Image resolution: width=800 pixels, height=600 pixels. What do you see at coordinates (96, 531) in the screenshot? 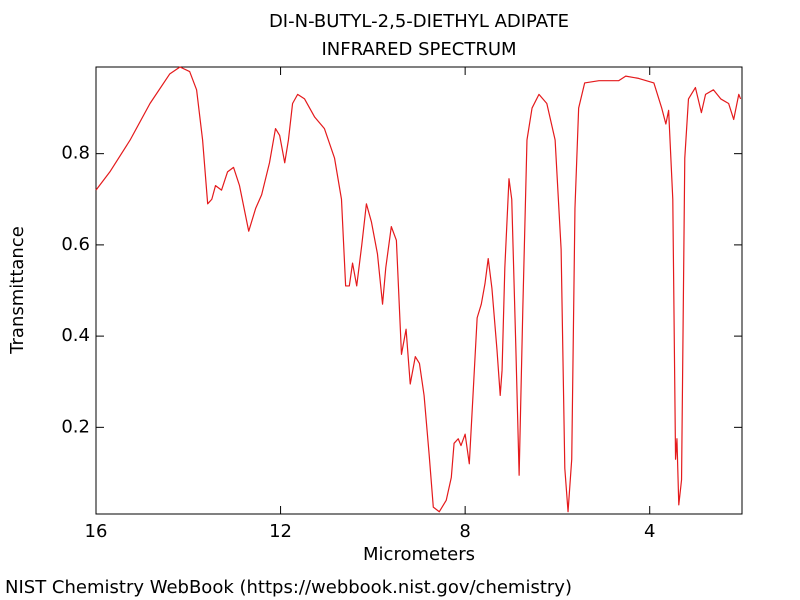
I see `x-tick-label: 16` at bounding box center [96, 531].